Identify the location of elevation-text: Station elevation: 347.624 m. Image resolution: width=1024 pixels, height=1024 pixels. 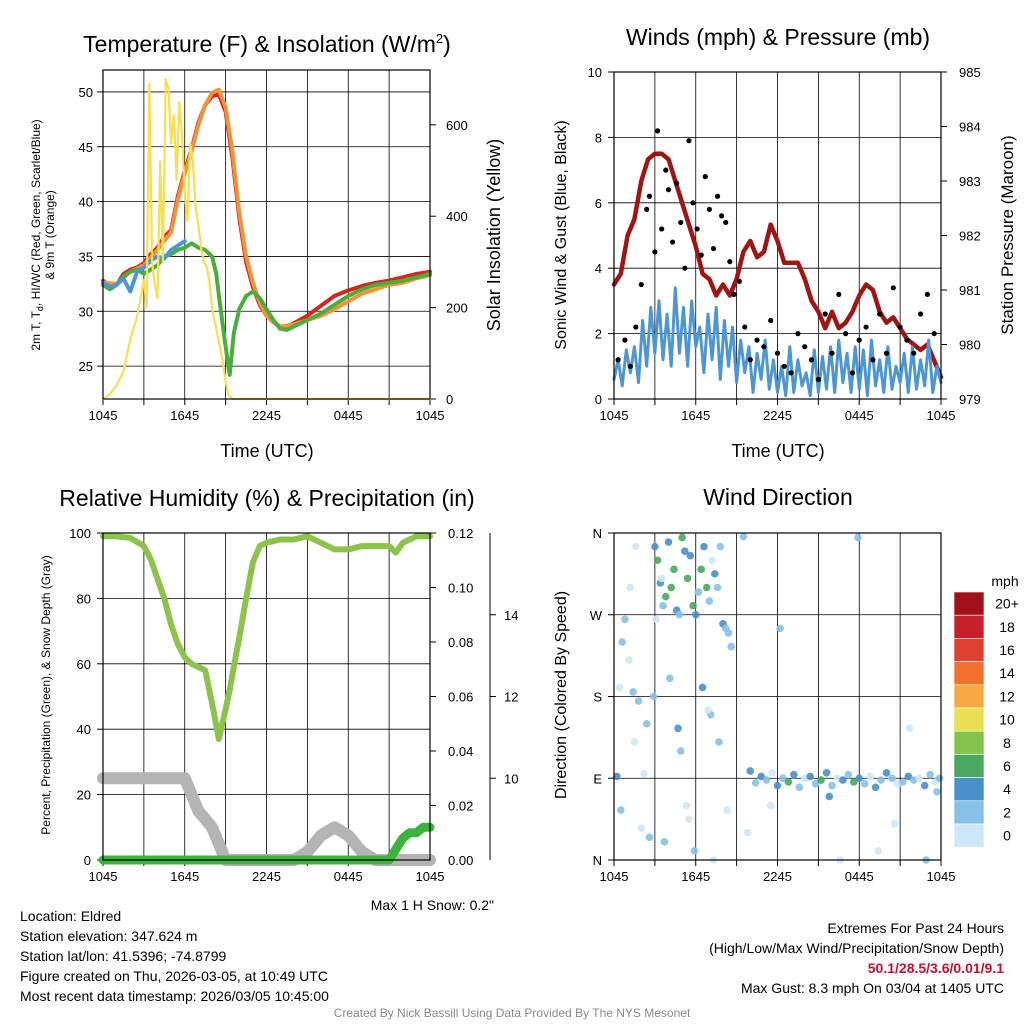
(109, 936).